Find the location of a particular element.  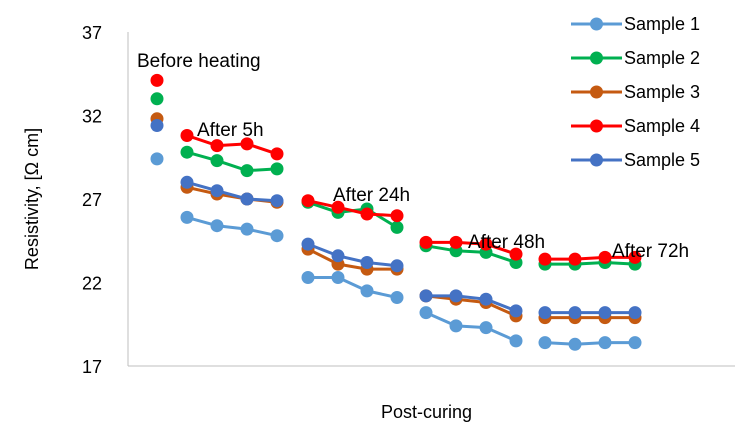

legend-label: Sample 4 is located at coordinates (662, 126).